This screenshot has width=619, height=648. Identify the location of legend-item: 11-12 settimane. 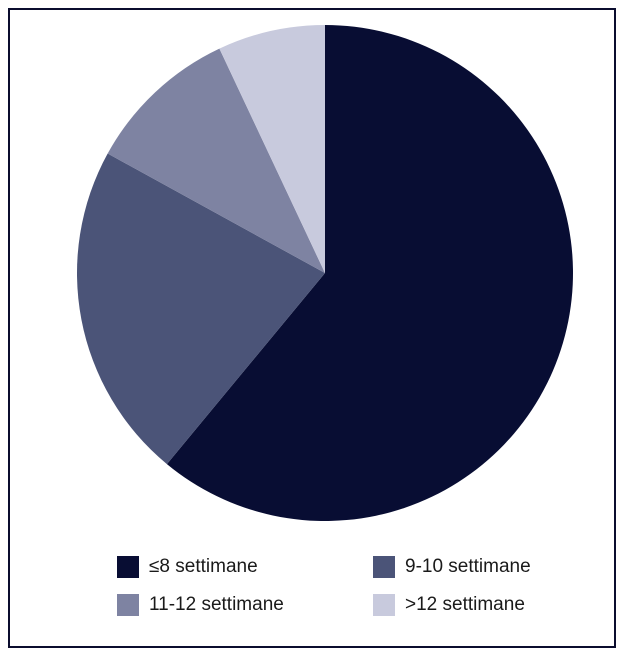
(200, 605).